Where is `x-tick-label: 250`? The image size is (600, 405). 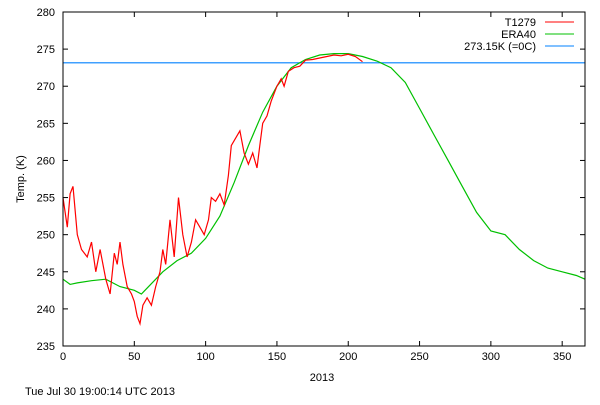 x-tick-label: 250 is located at coordinates (419, 357).